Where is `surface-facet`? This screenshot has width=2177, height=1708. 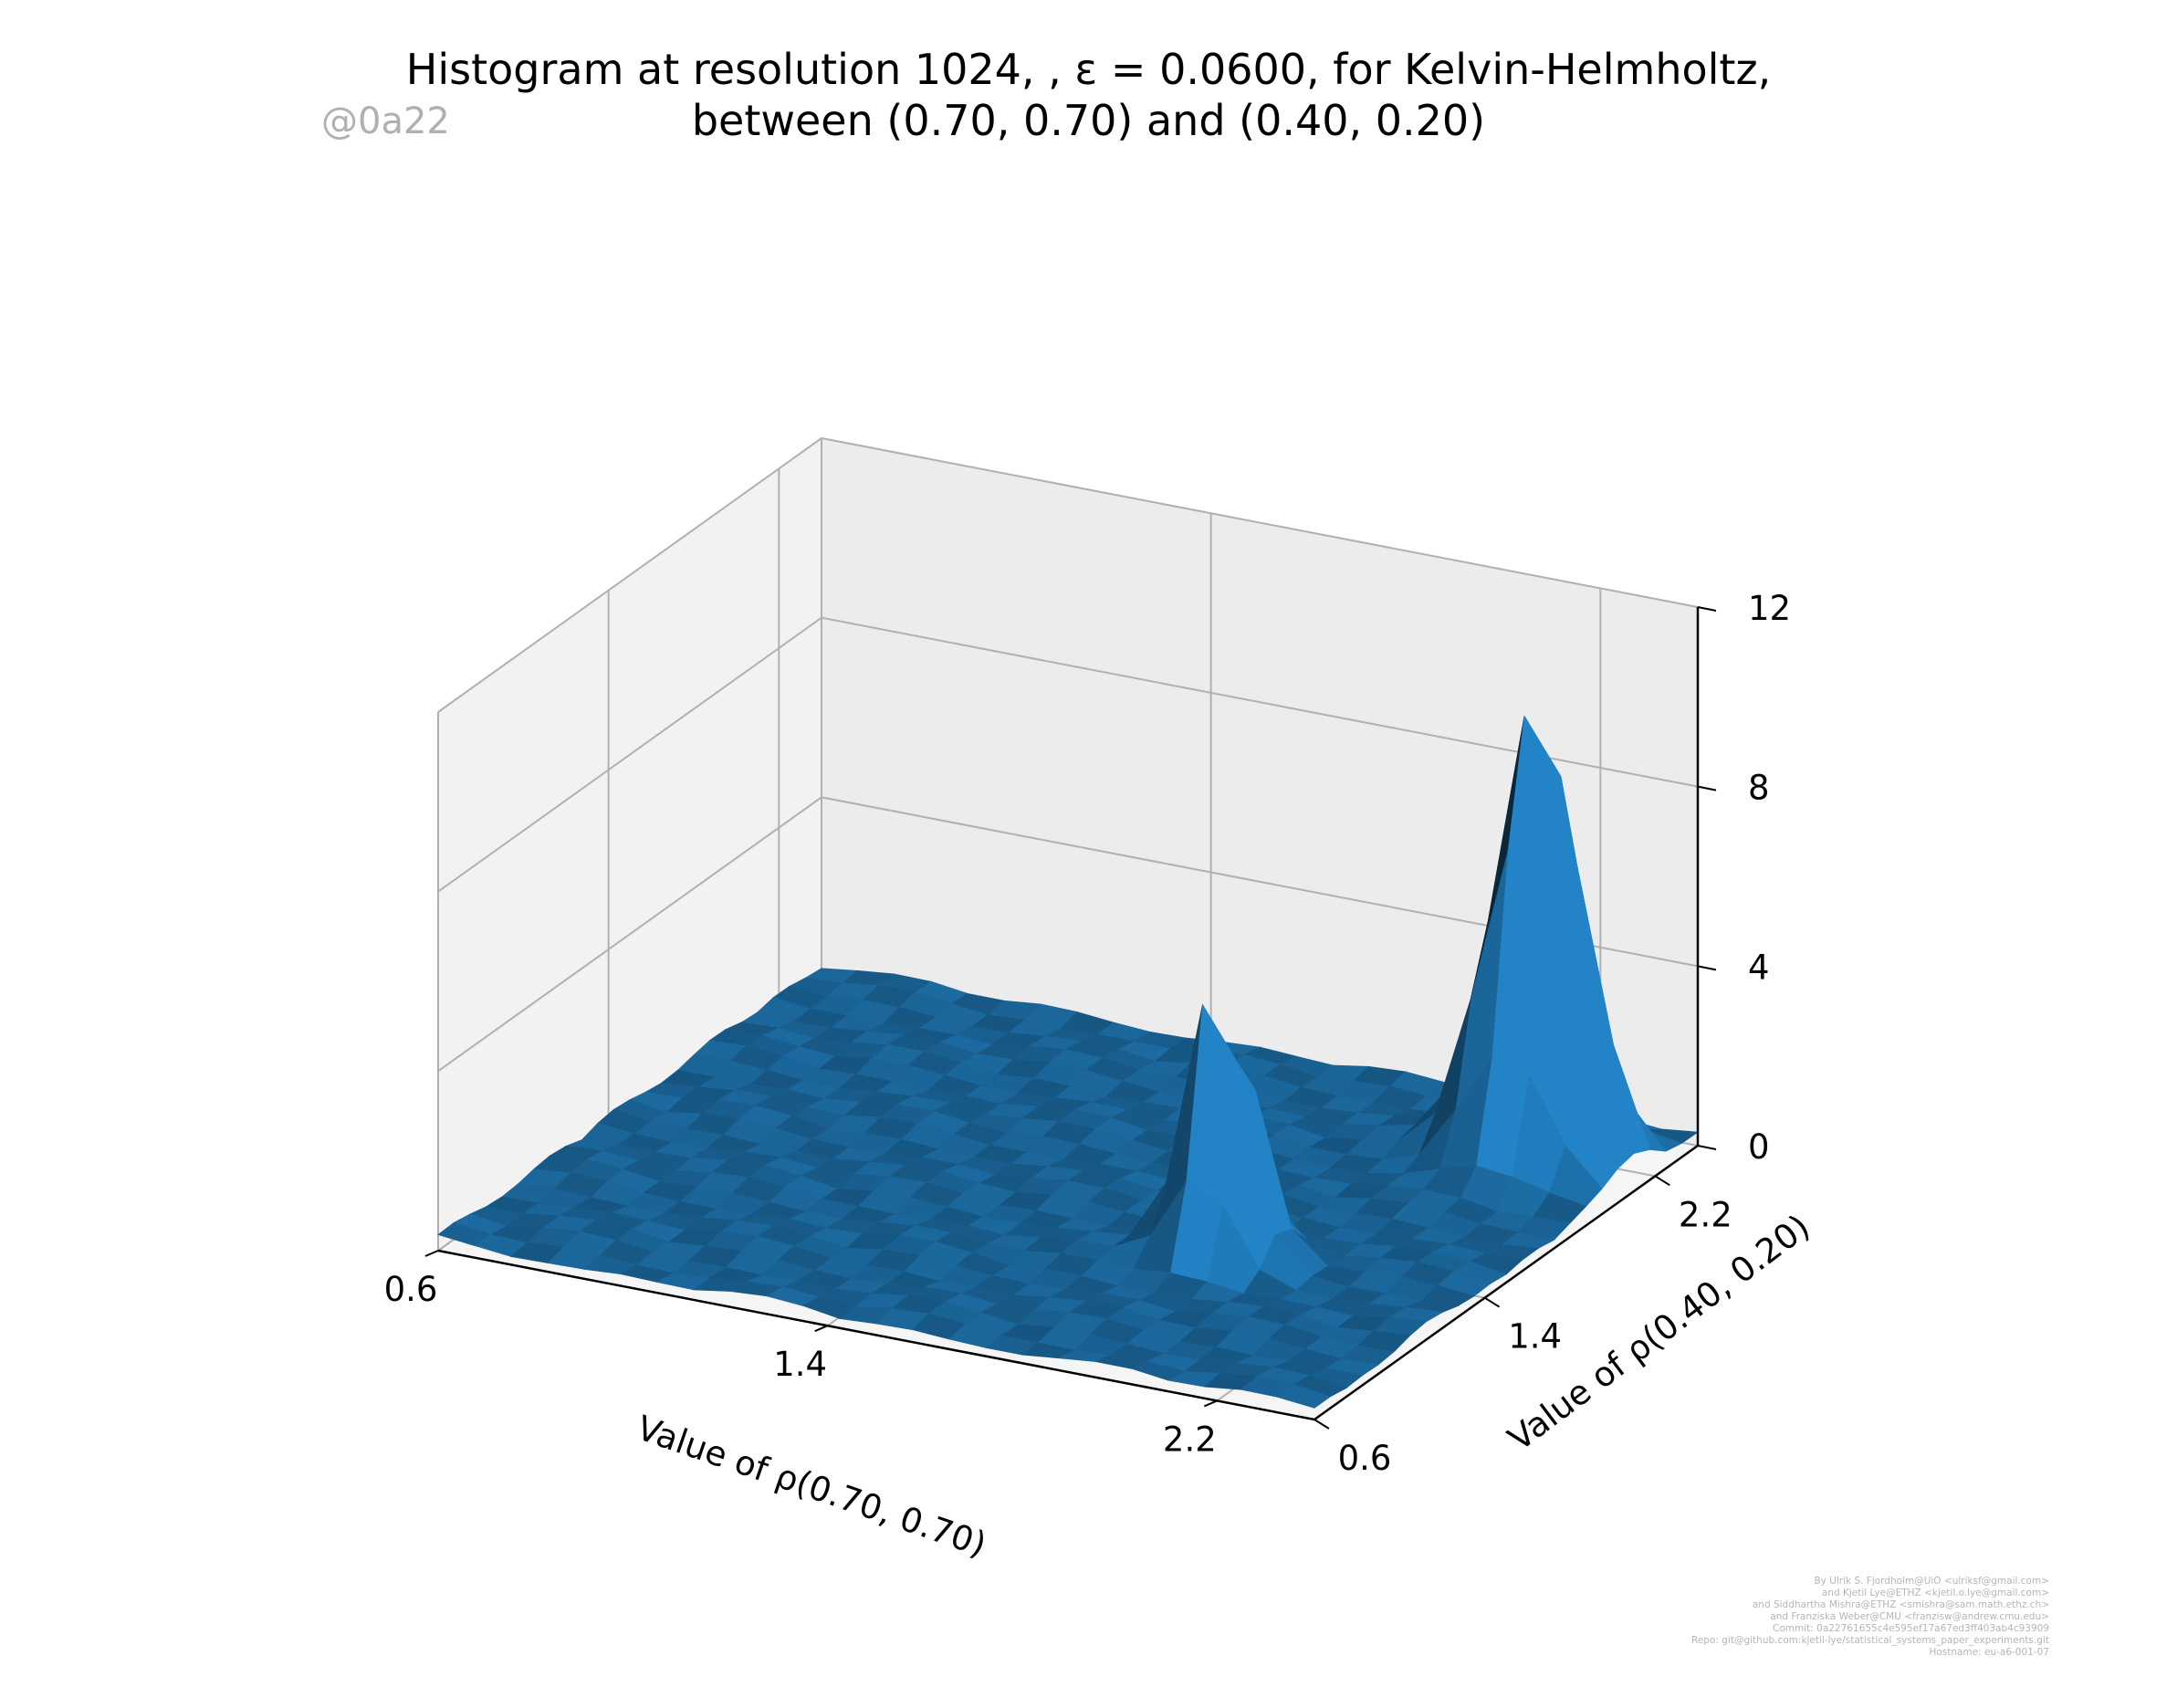 surface-facet is located at coordinates (1304, 1397).